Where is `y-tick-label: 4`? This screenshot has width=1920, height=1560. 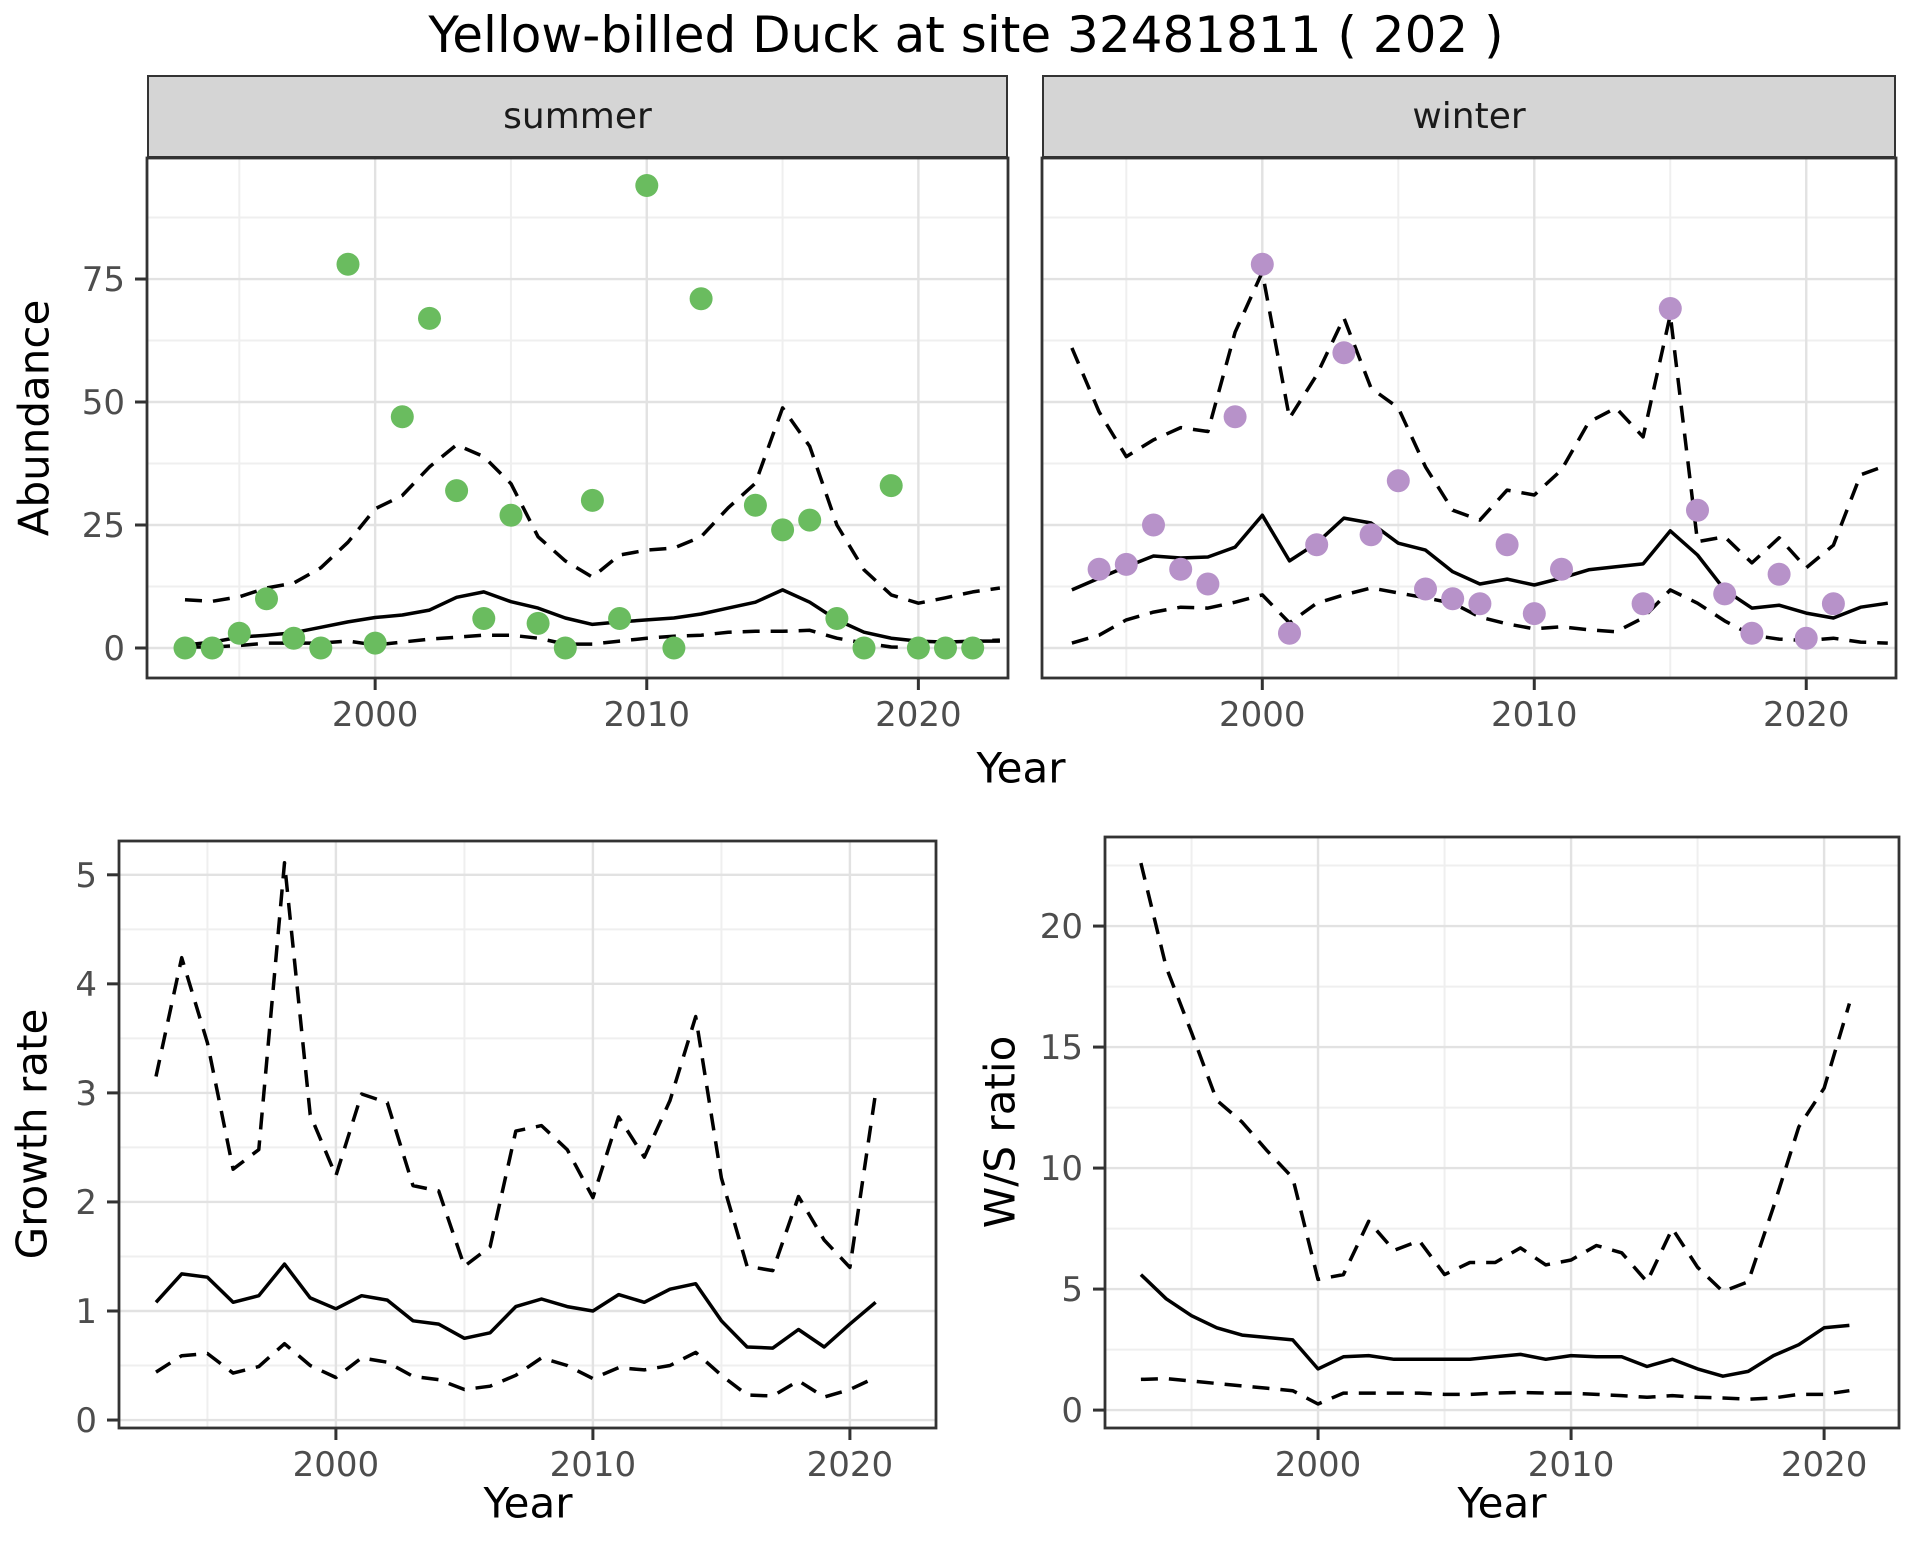 y-tick-label: 4 is located at coordinates (86, 985).